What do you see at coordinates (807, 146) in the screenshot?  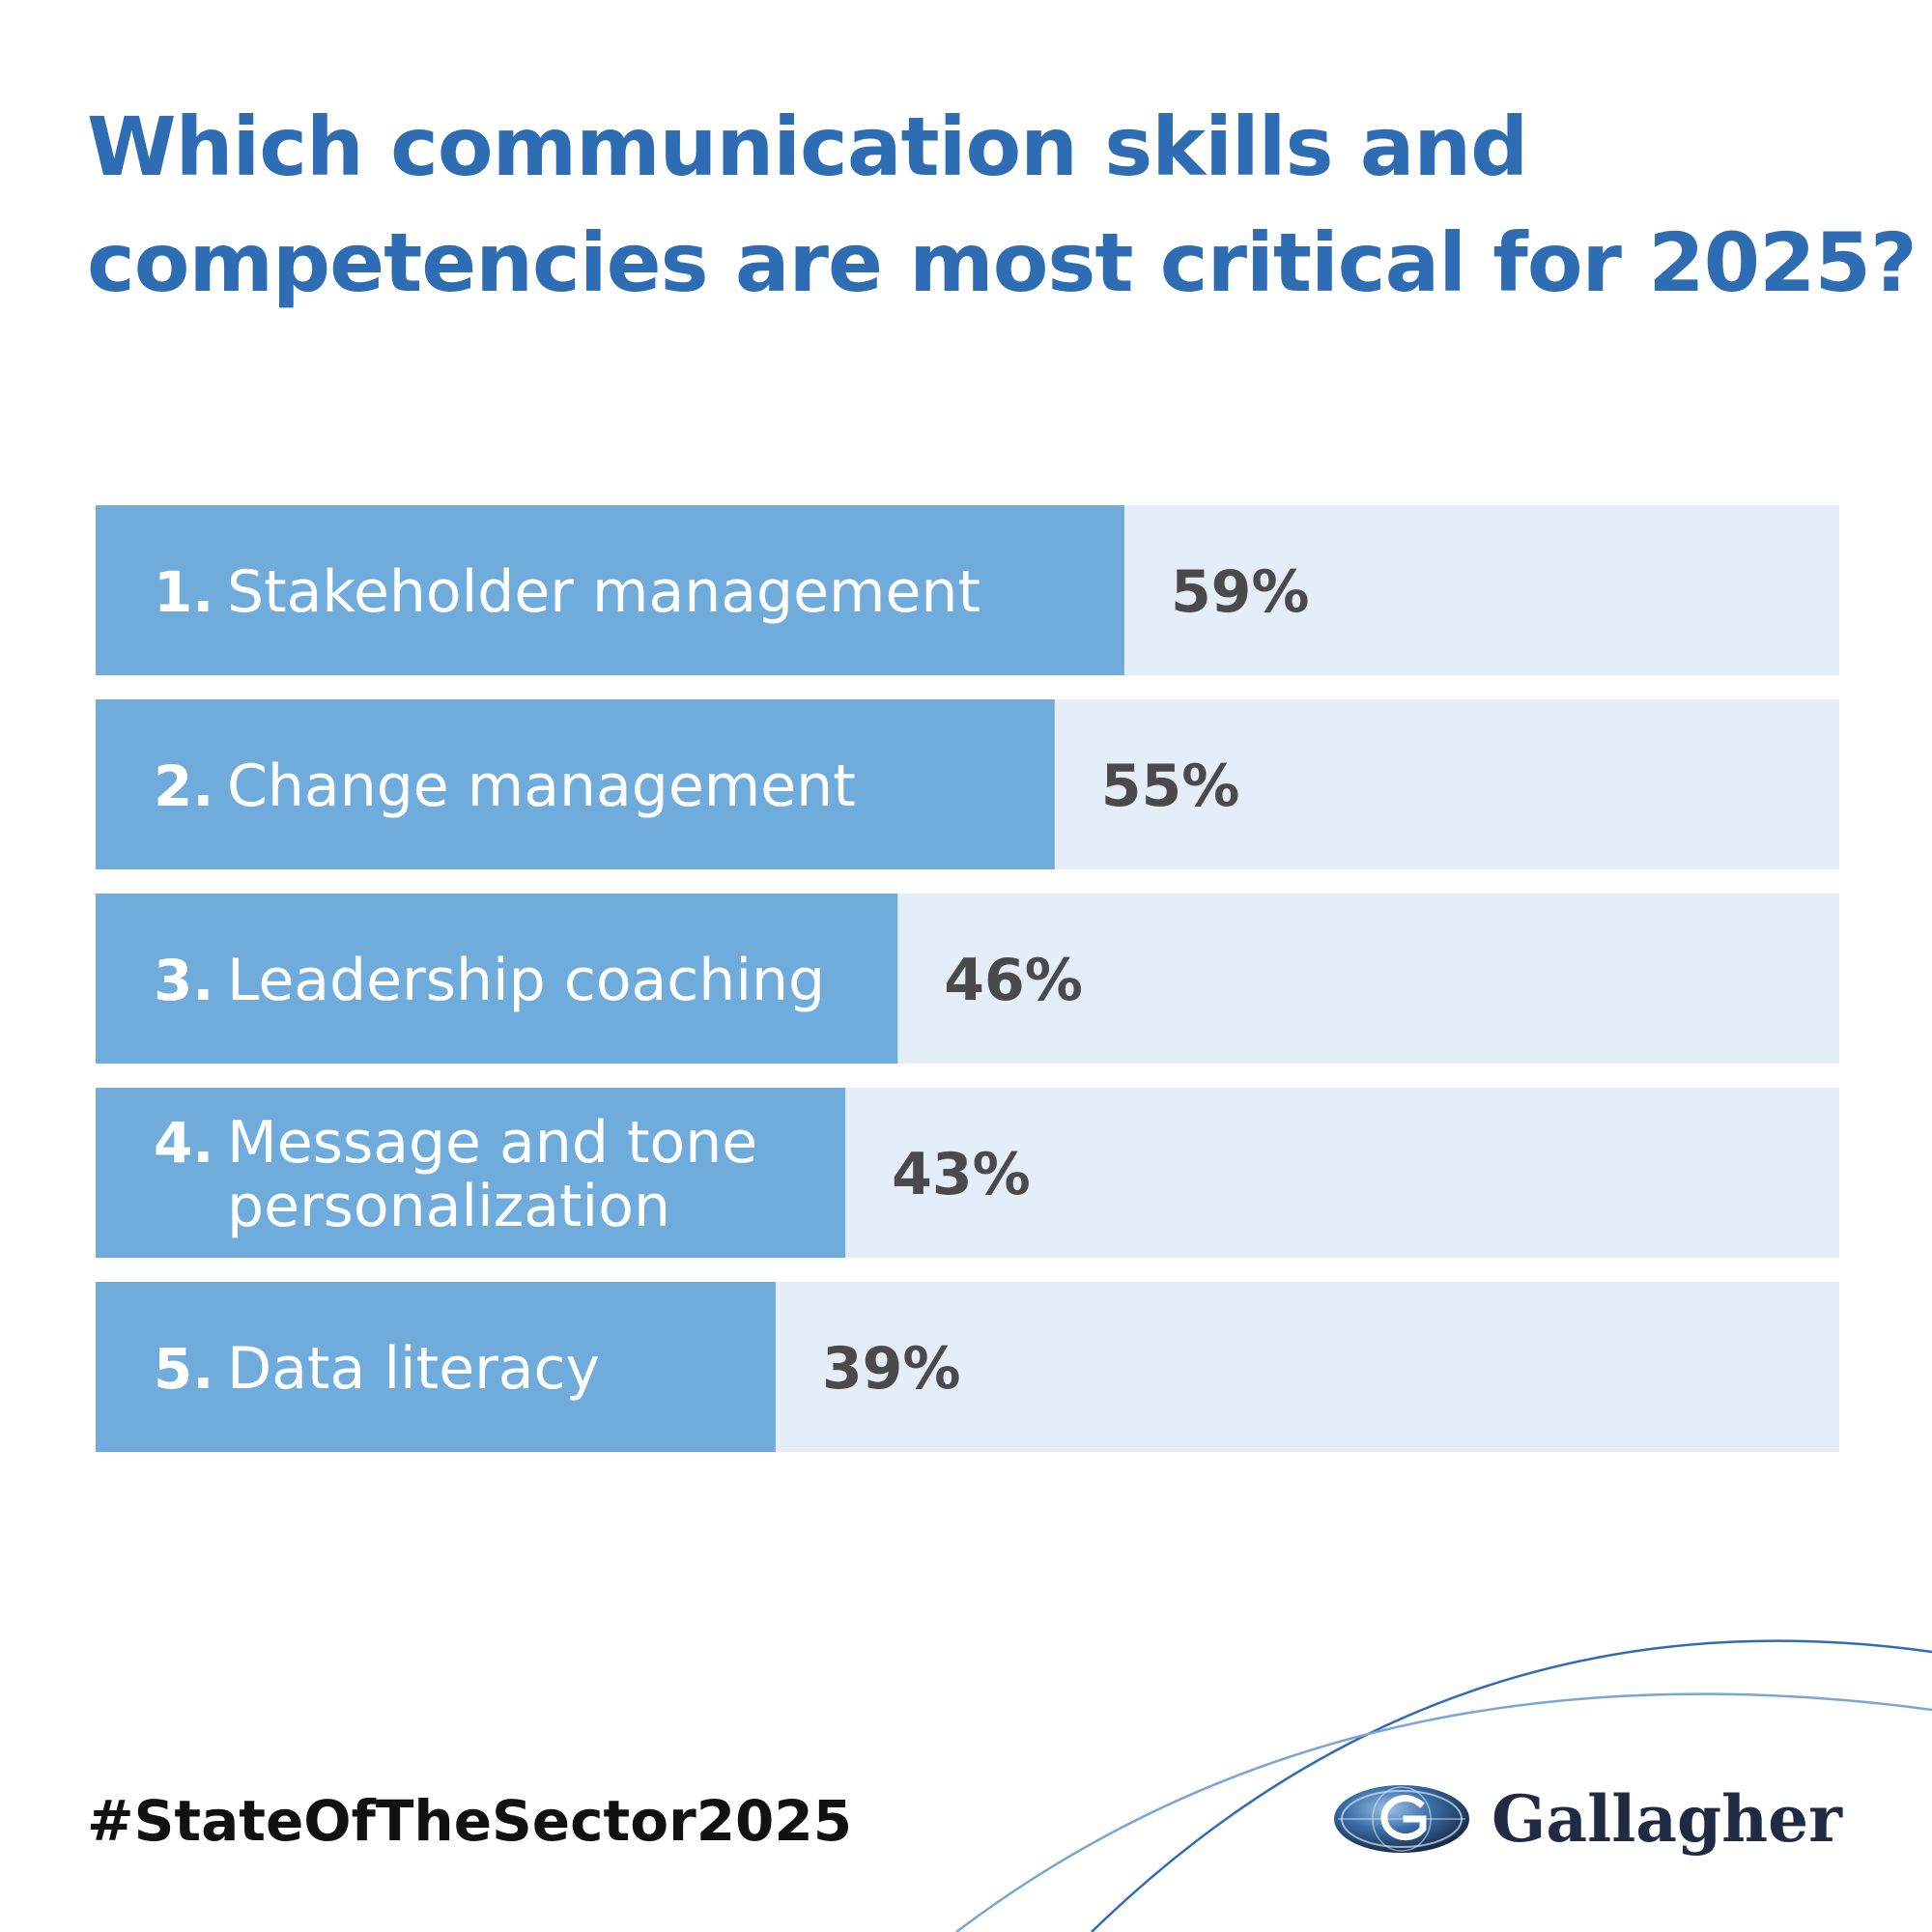 I see `chart-title-line-1: Which communication skills and` at bounding box center [807, 146].